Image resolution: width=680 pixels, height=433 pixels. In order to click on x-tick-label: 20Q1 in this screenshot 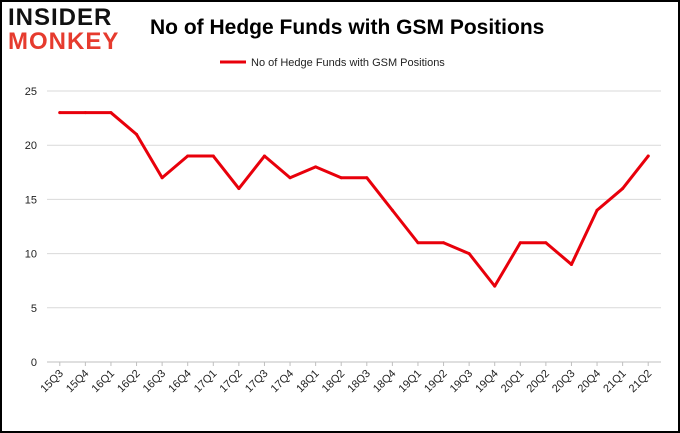, I will do `click(513, 382)`.